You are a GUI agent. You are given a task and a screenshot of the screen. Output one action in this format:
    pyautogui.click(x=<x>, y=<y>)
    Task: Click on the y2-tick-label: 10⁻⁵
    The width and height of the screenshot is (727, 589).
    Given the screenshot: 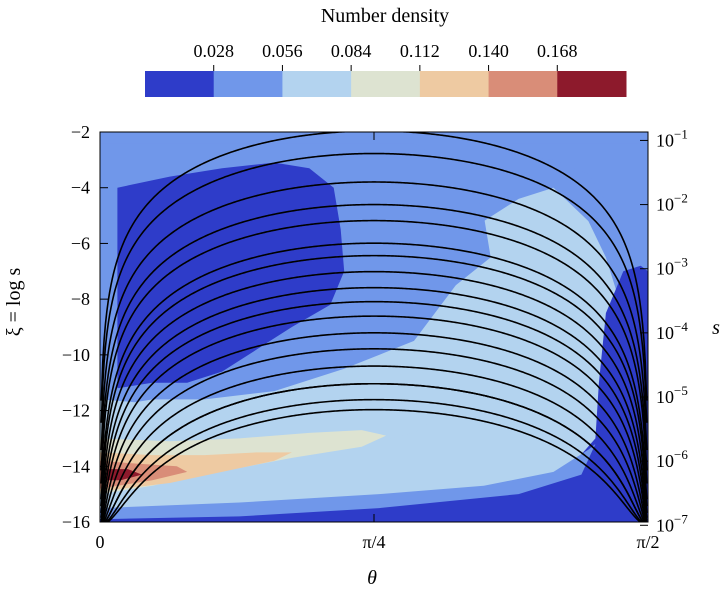 What is the action you would take?
    pyautogui.click(x=672, y=395)
    